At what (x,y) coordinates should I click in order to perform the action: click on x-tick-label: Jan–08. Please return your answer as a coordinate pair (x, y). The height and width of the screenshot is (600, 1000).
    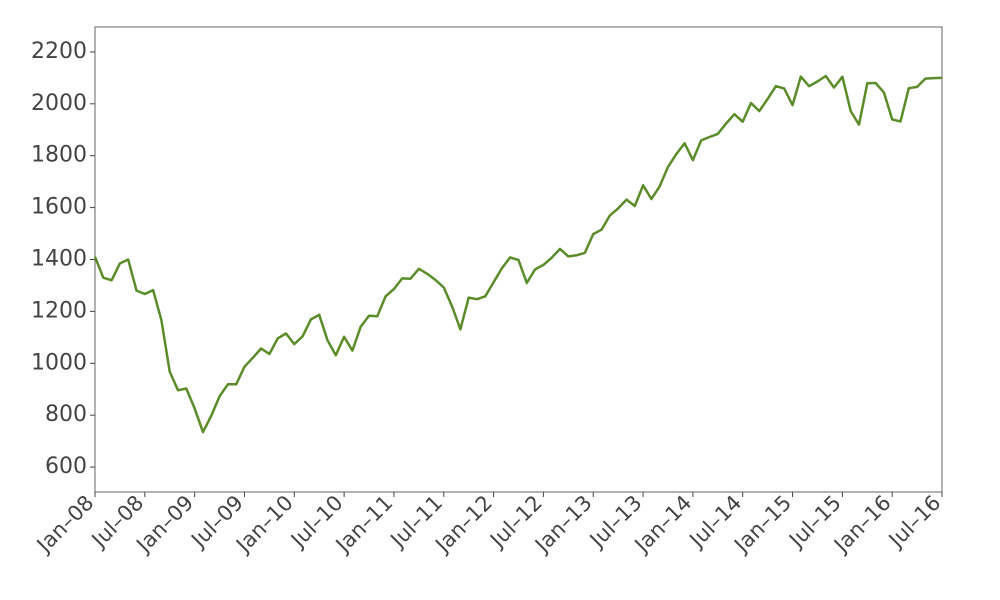
    Looking at the image, I should click on (65, 525).